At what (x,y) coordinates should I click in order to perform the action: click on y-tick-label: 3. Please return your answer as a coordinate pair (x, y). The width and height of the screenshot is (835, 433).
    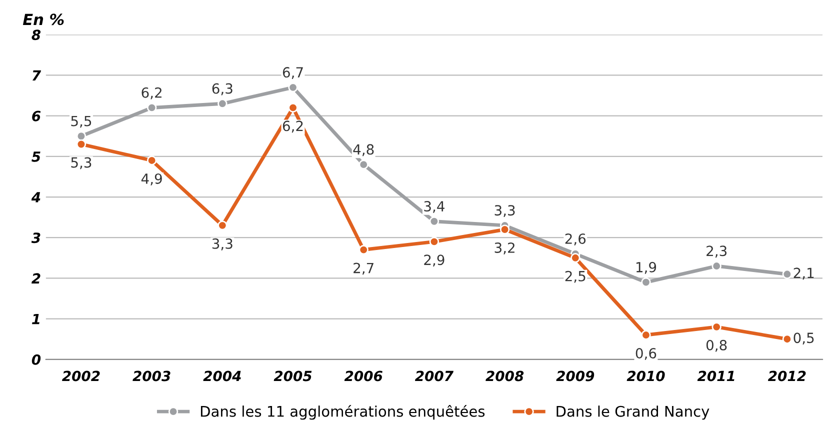
    Looking at the image, I should click on (35, 238).